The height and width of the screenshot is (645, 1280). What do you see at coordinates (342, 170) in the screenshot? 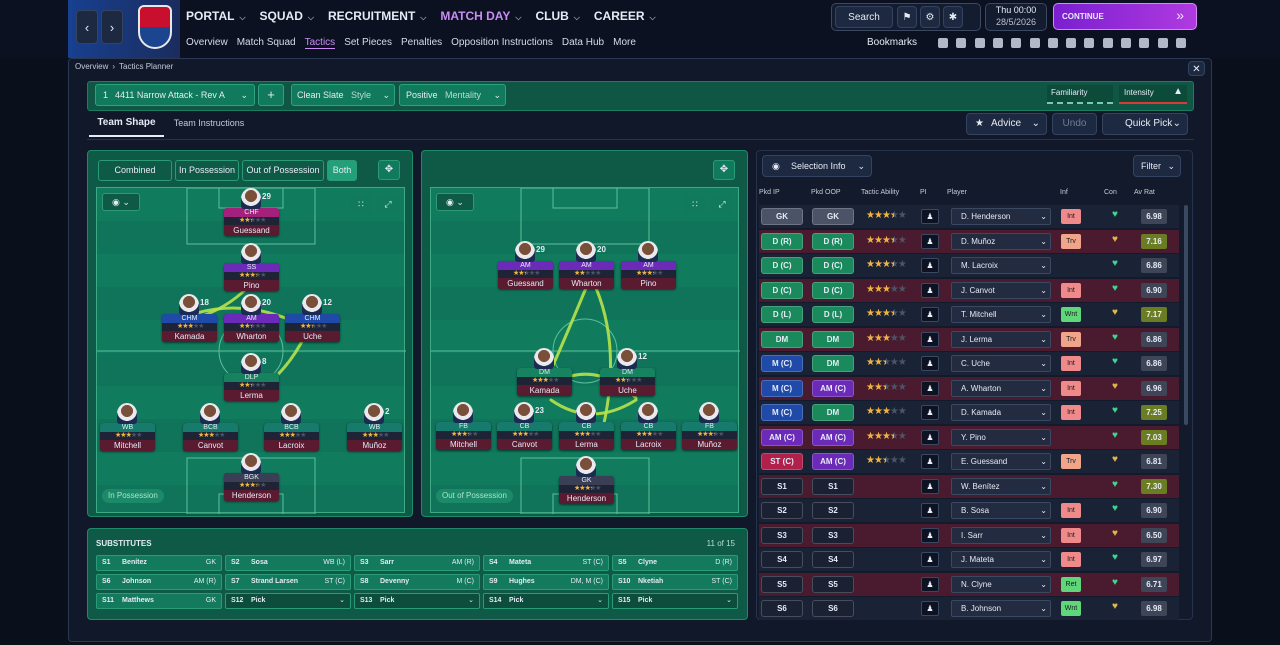
I see `view-toggle: Both` at bounding box center [342, 170].